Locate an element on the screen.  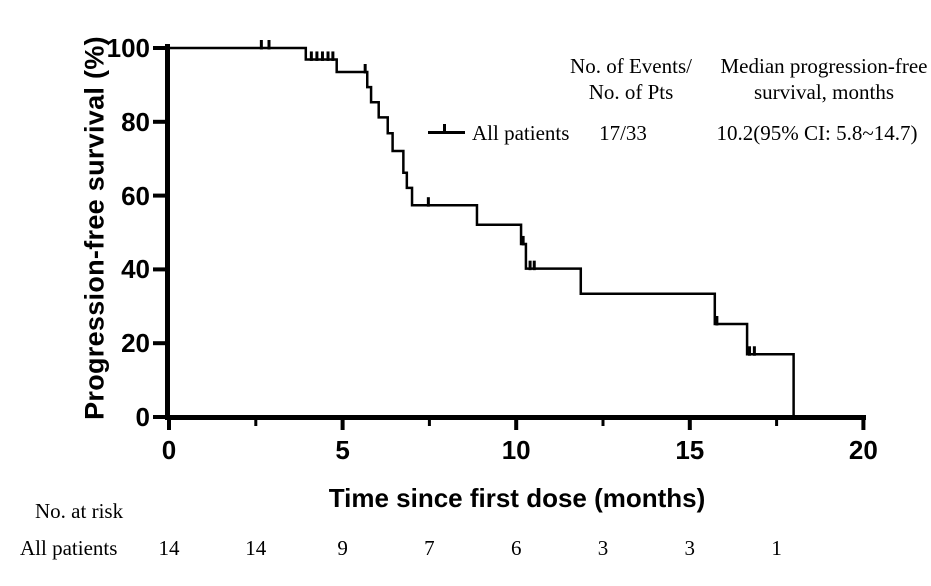
y-axis-spine is located at coordinates (167, 232).